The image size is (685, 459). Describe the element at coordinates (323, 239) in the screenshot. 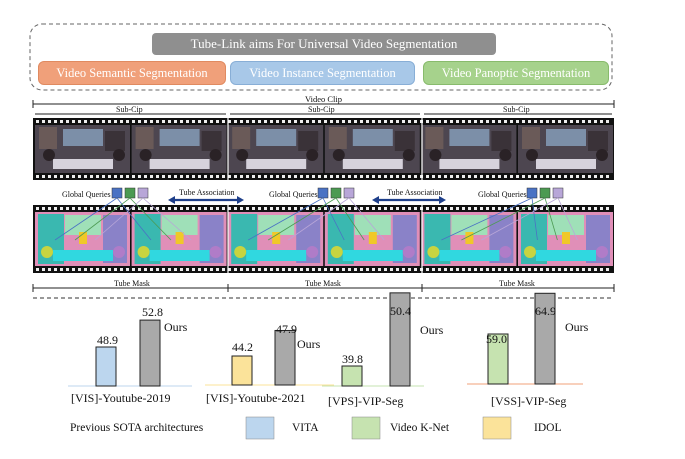

I see `mask-film-strip` at that location.